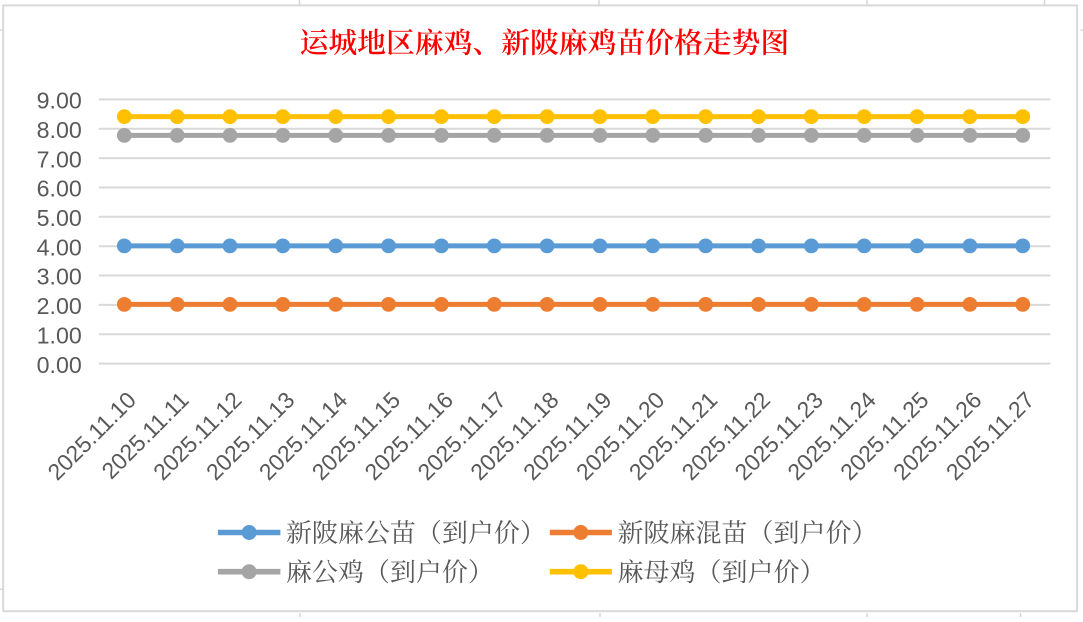 This screenshot has height=622, width=1083. I want to click on svg-text: 8.00, so click(59, 130).